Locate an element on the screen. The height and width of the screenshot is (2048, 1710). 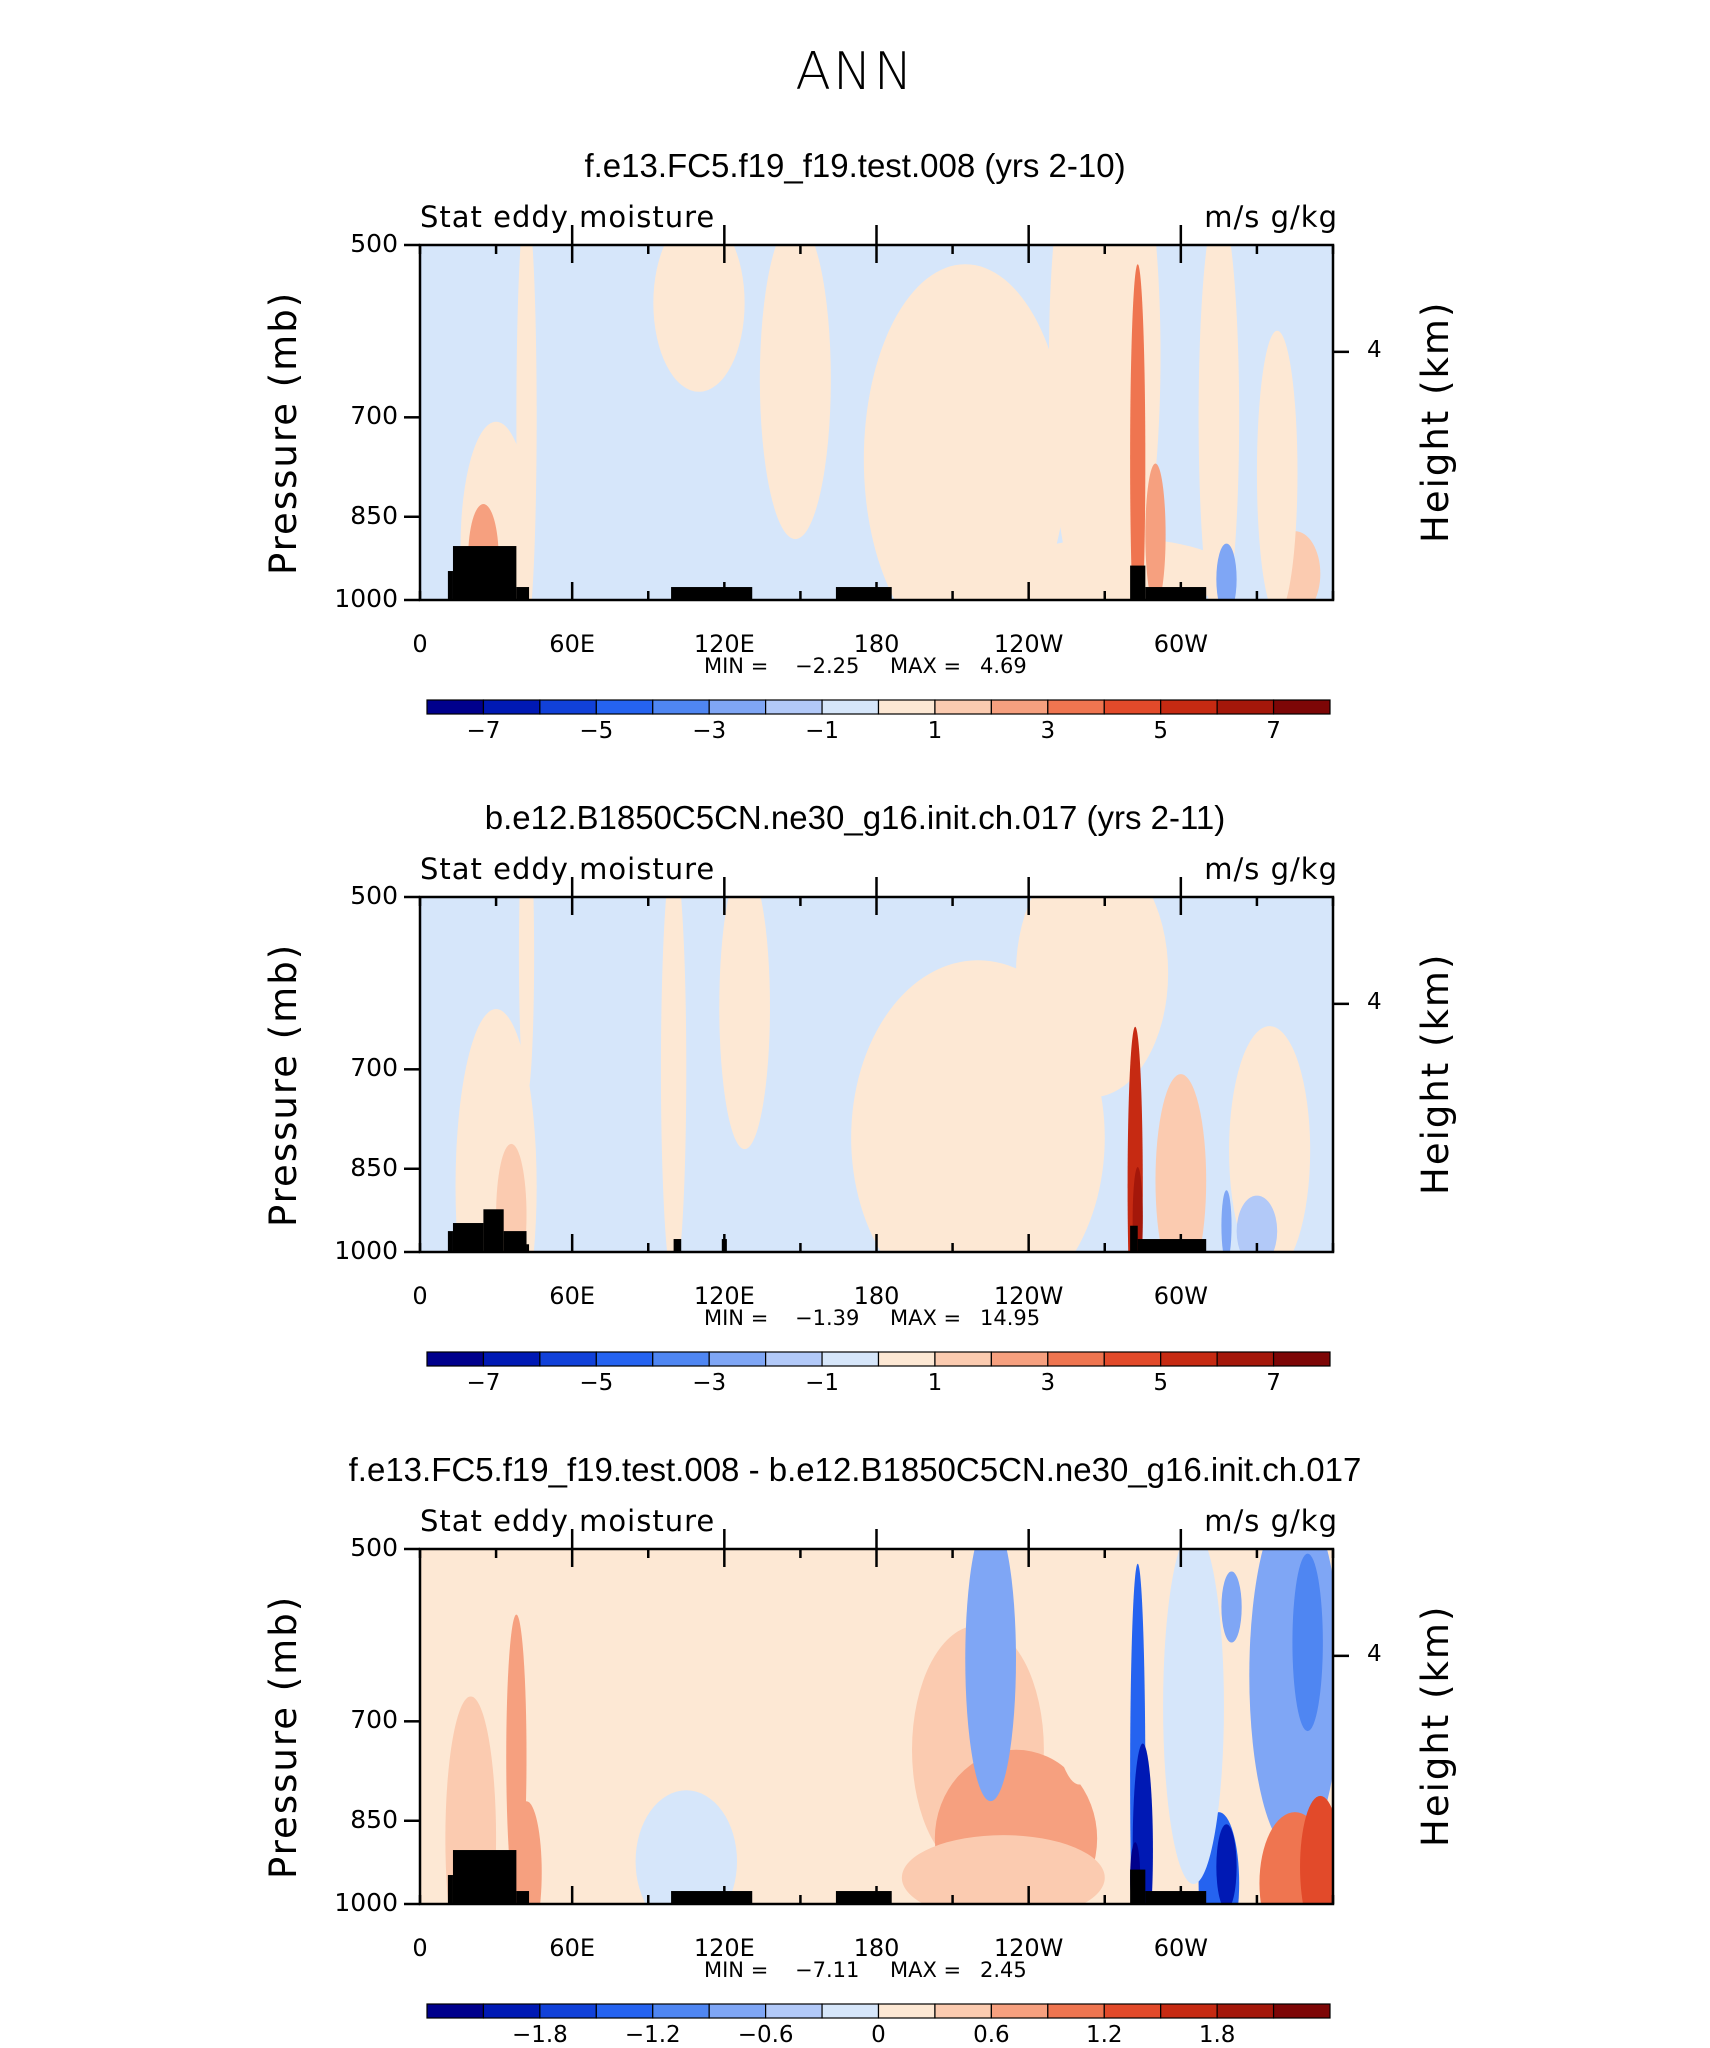
y2-axis-title: Height (km) is located at coordinates (1435, 421).